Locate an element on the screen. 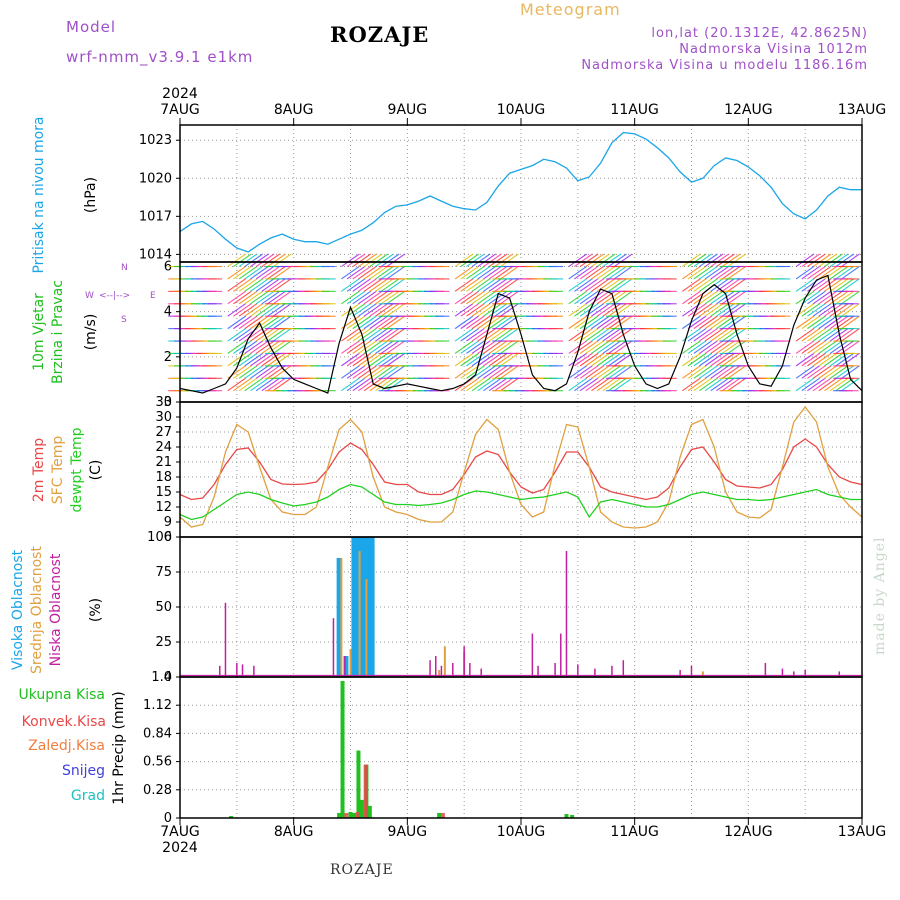 This screenshot has height=900, width=900. precip-ytick-label: 0.84 is located at coordinates (157, 733).